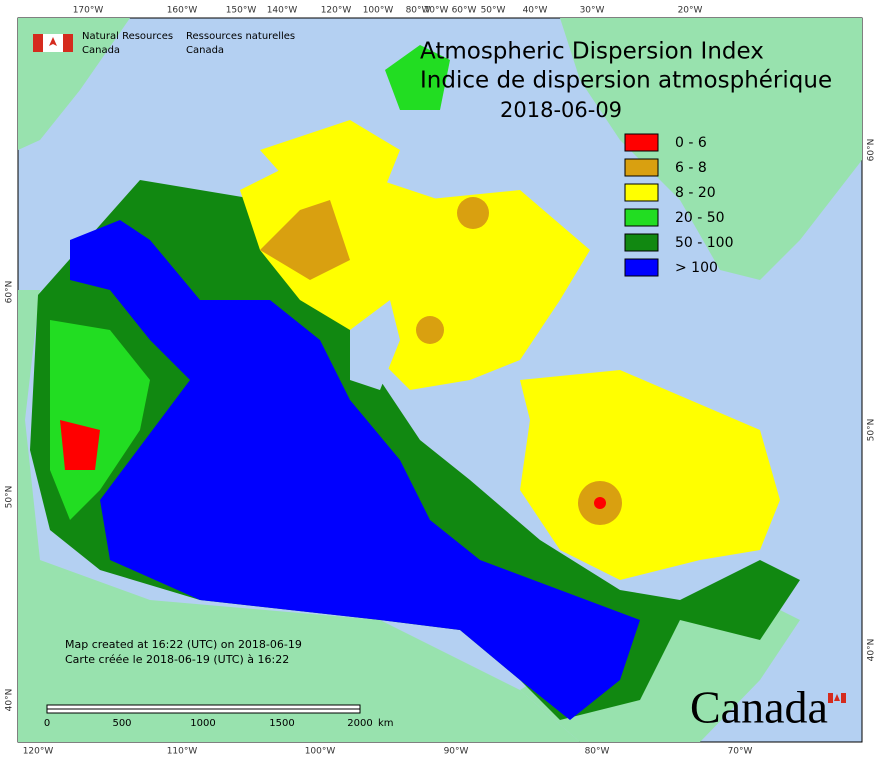 This screenshot has height=760, width=880. What do you see at coordinates (650, 475) in the screenshot?
I see `zone-quebec` at bounding box center [650, 475].